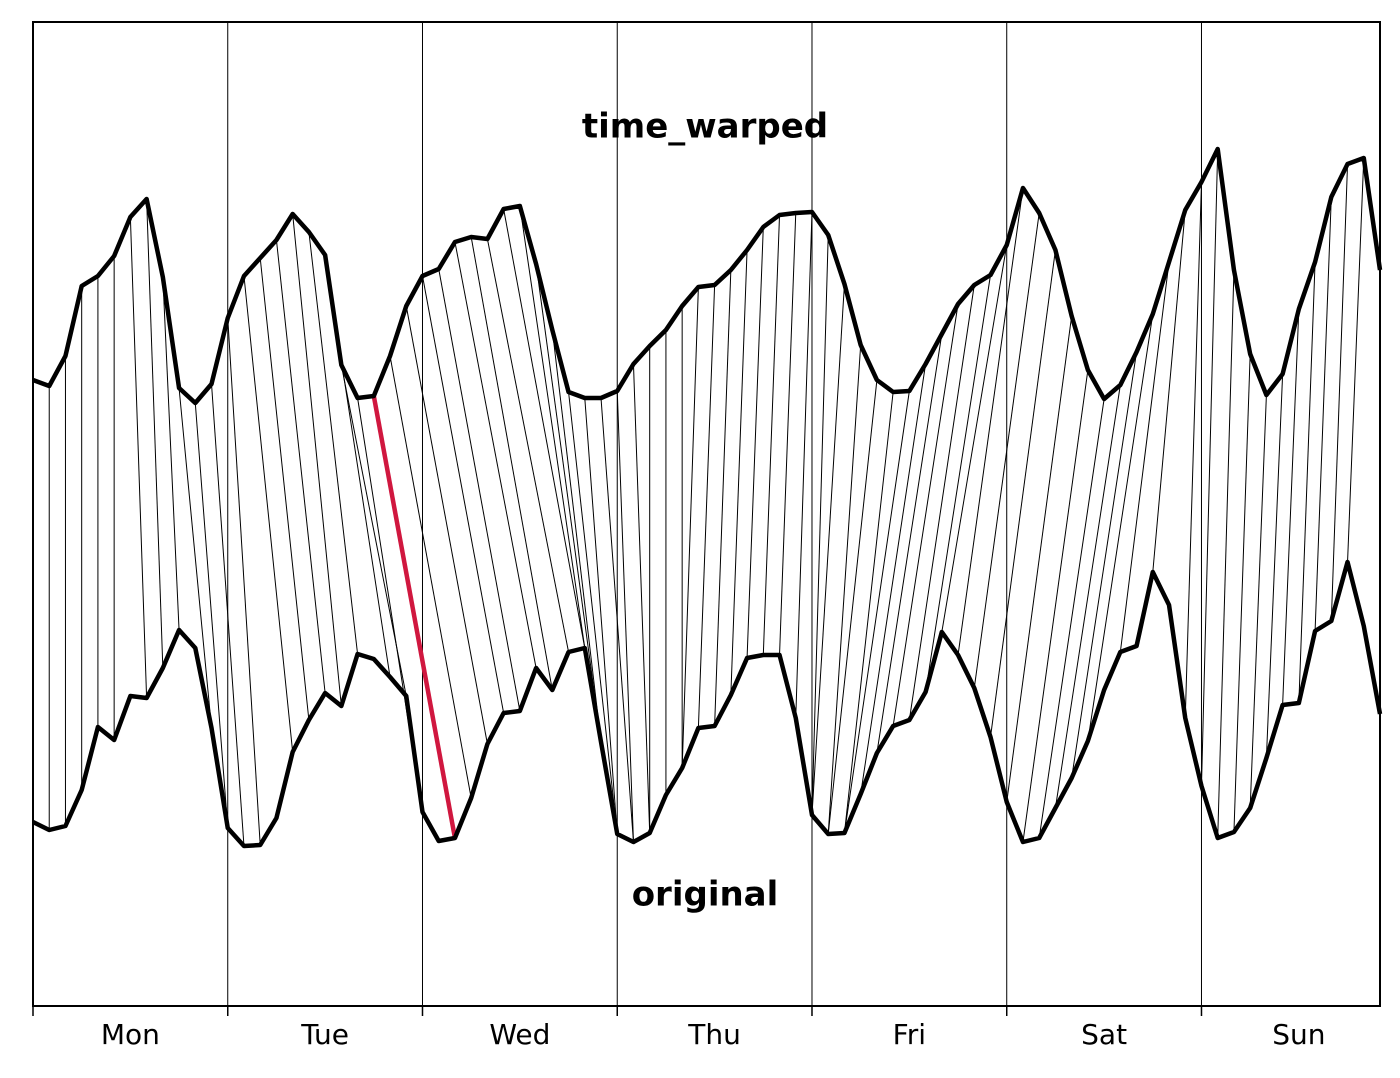 Image resolution: width=1400 pixels, height=1078 pixels. Describe the element at coordinates (714, 1034) in the screenshot. I see `x-tick-label: Thu` at that location.